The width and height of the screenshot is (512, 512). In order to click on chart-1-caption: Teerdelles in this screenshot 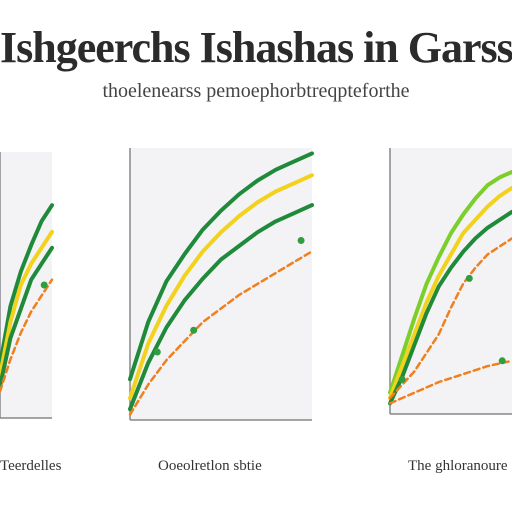, I will do `click(31, 466)`.